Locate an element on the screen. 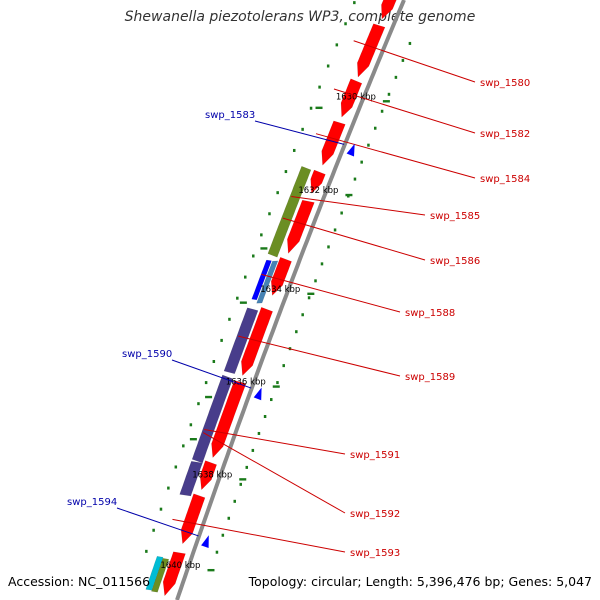 This screenshot has height=600, width=600. feature-label-swp-1582: swp_1582 is located at coordinates (505, 134).